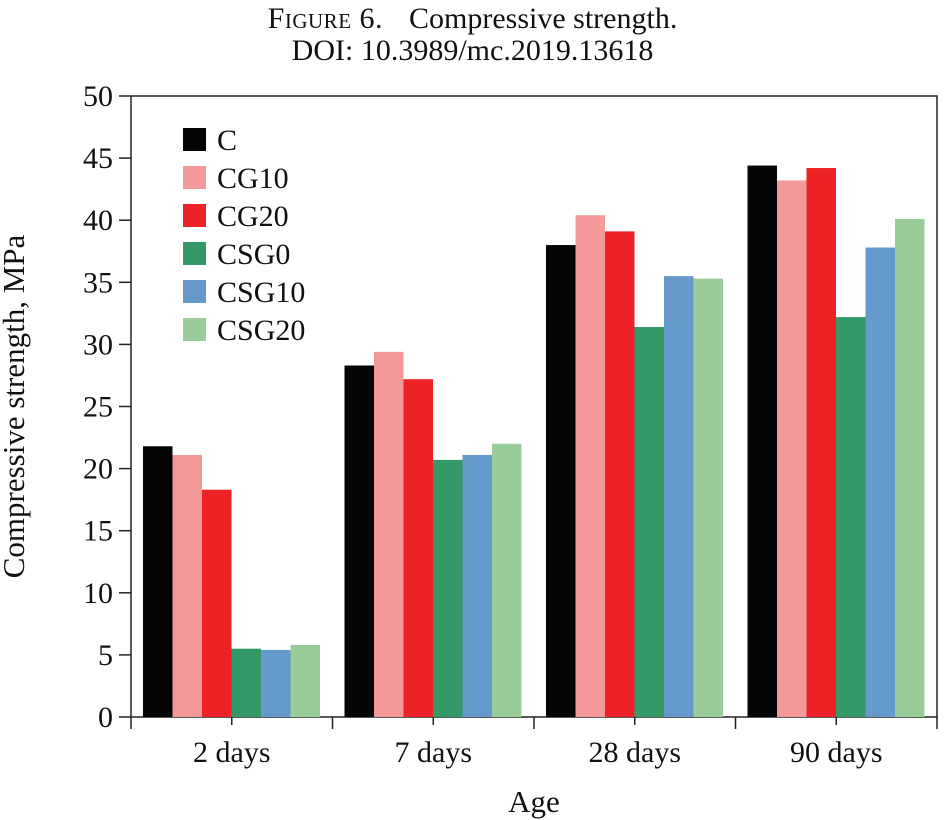  What do you see at coordinates (276, 683) in the screenshot?
I see `bar-csg10-2-days` at bounding box center [276, 683].